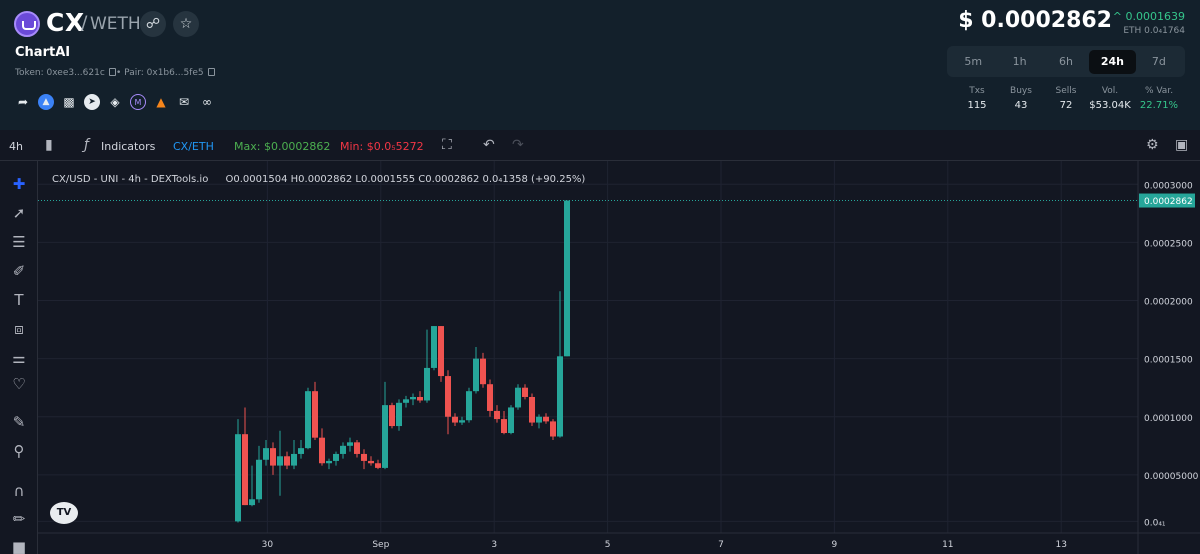 The width and height of the screenshot is (1200, 554). I want to click on pattern-icon: ⧈, so click(19, 329).